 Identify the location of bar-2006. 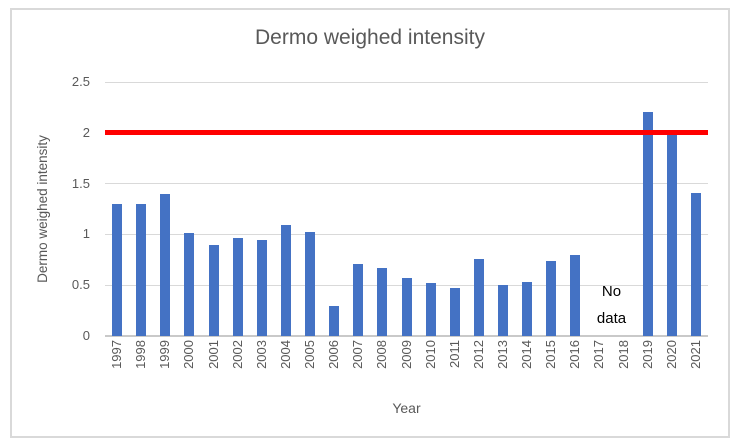
(334, 320).